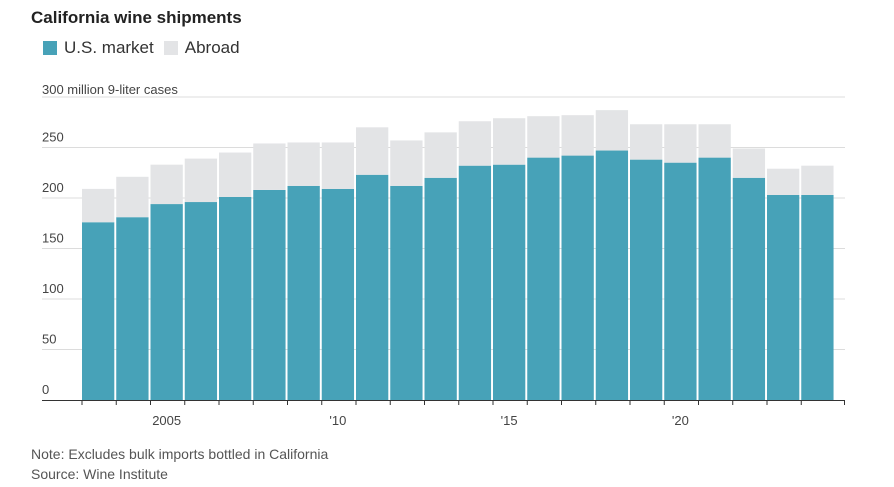 Image resolution: width=894 pixels, height=487 pixels. I want to click on legend-swatch-us-market, so click(50, 48).